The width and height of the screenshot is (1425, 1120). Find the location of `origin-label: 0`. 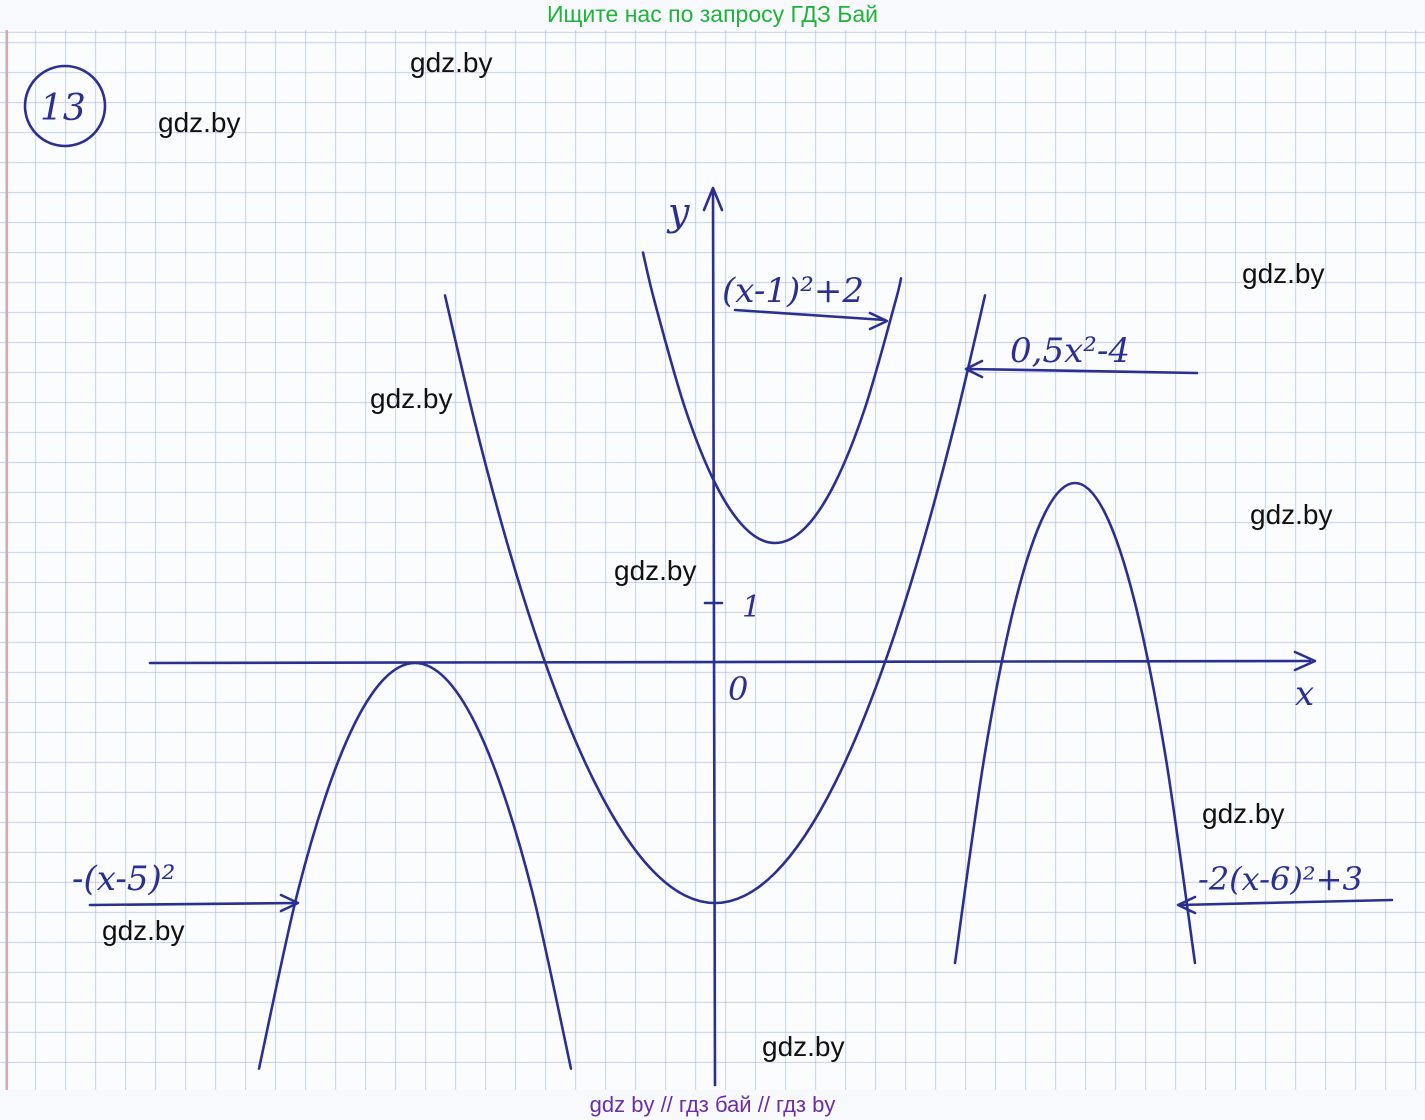

origin-label: 0 is located at coordinates (738, 689).